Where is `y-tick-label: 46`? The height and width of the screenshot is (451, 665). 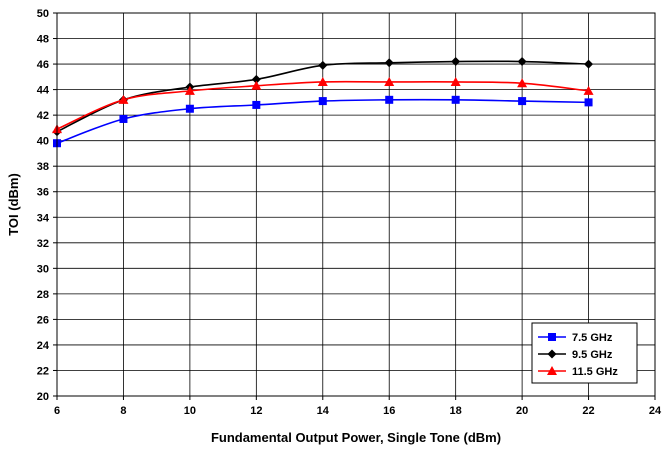
y-tick-label: 46 is located at coordinates (43, 65).